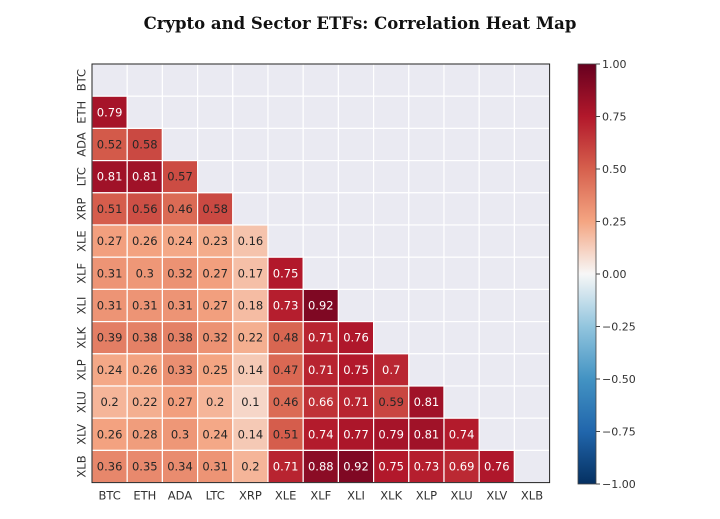 The height and width of the screenshot is (519, 720). What do you see at coordinates (109, 496) in the screenshot?
I see `x-tick-label: BTC` at bounding box center [109, 496].